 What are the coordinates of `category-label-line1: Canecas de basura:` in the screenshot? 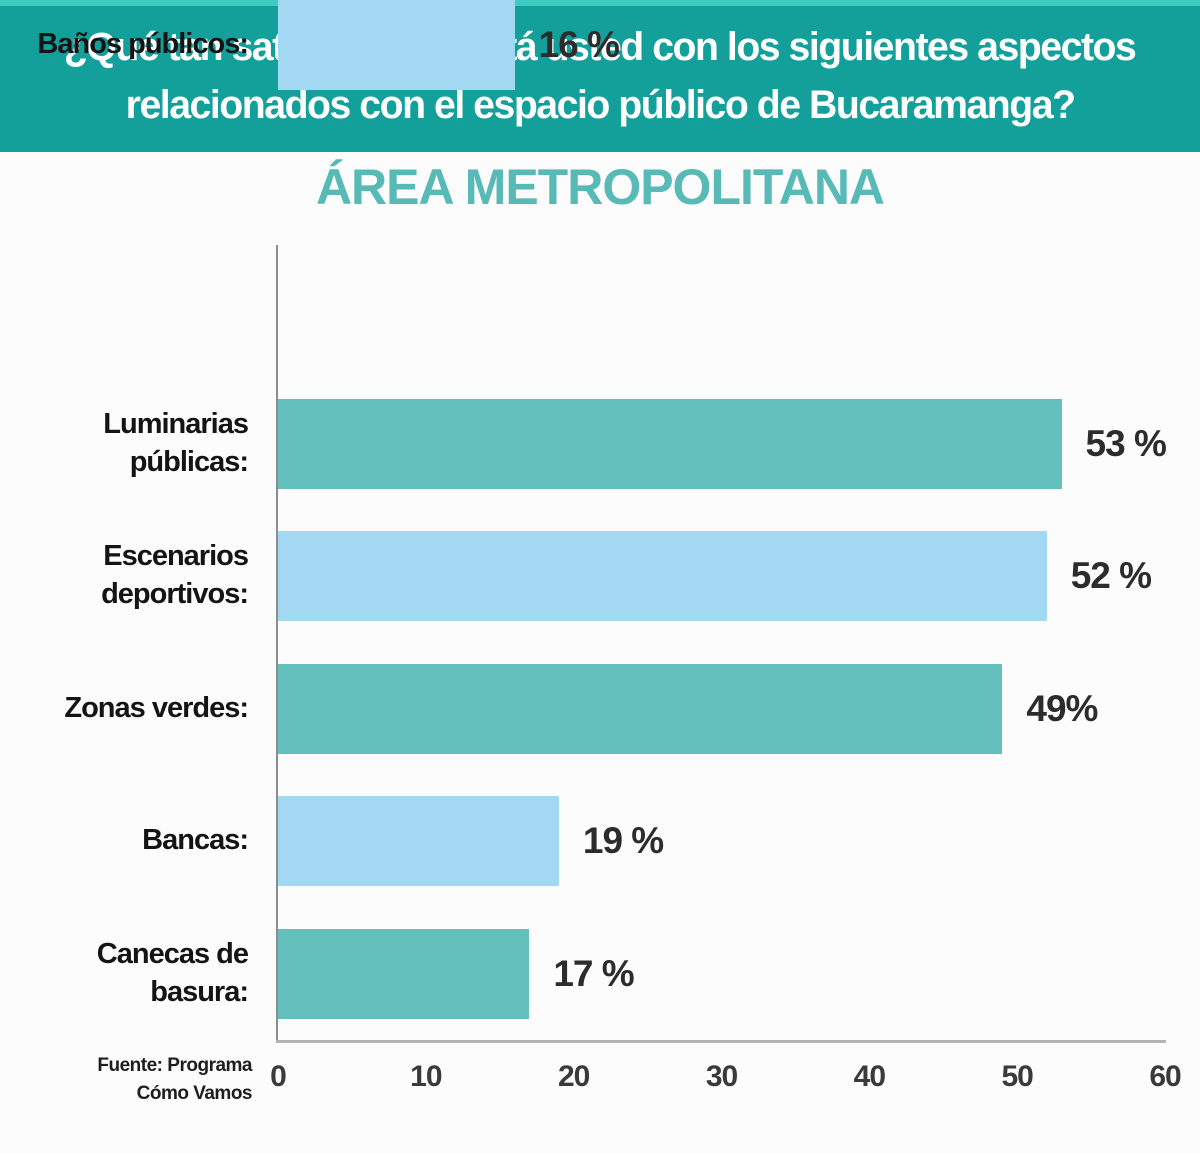 It's located at (172, 973).